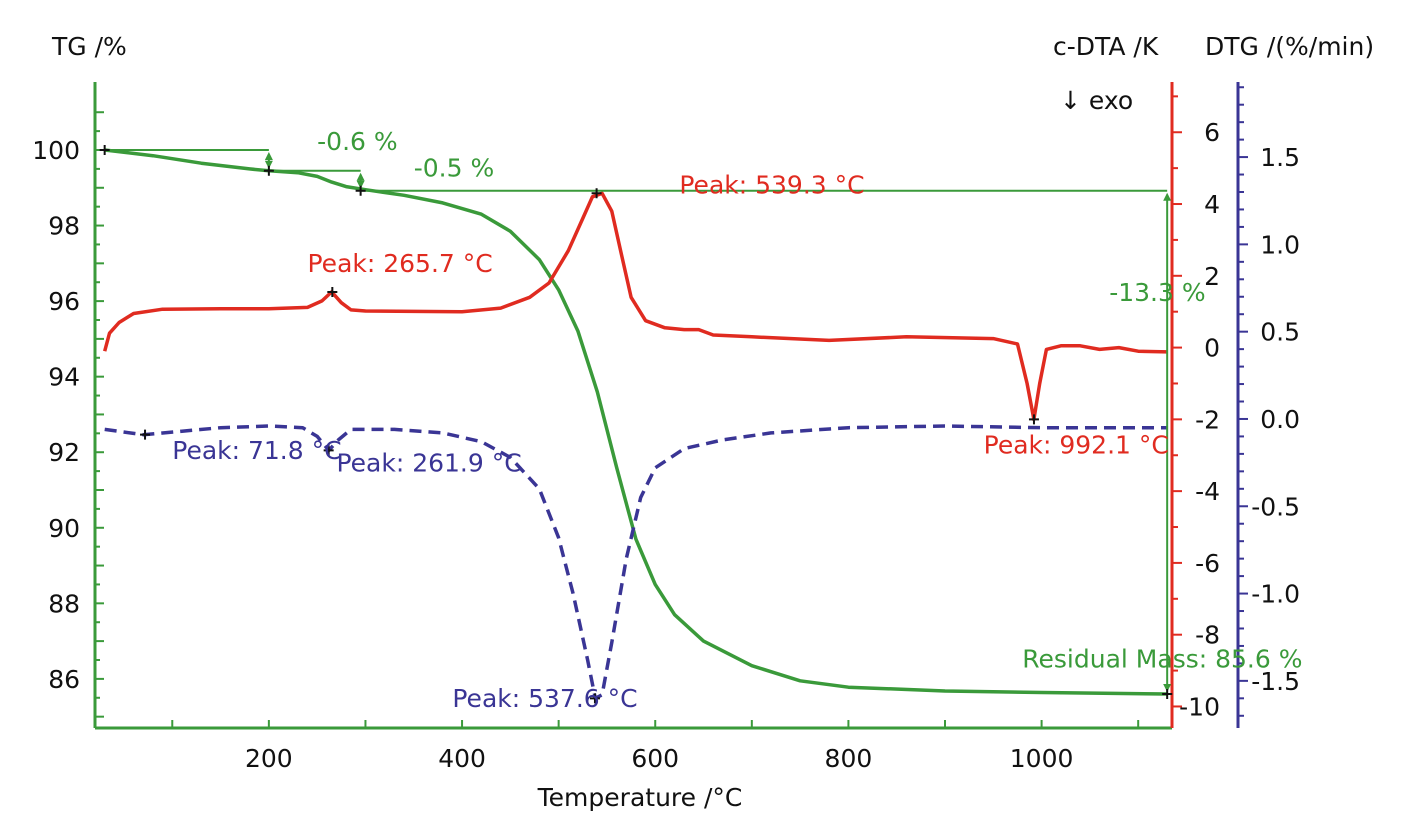 The image size is (1416, 827). I want to click on x-tick-label: 200, so click(269, 758).